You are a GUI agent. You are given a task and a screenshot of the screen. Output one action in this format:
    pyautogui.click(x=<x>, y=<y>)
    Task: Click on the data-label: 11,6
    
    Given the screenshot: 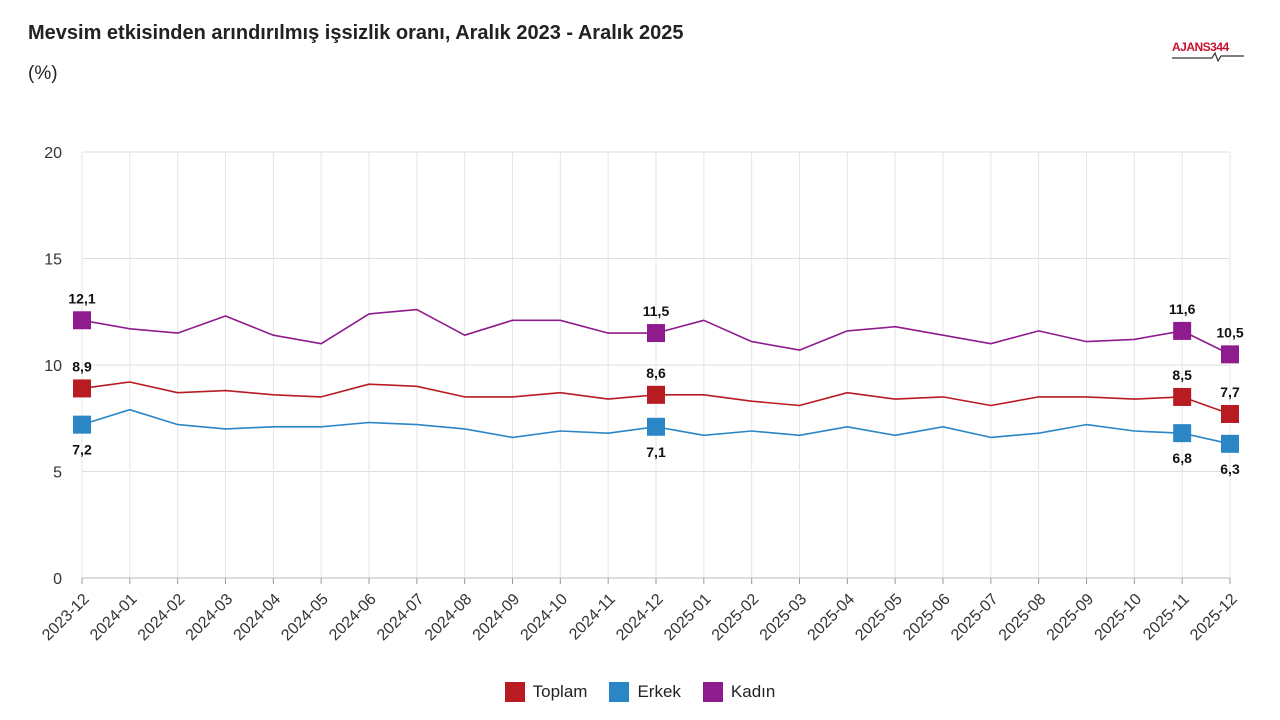 What is the action you would take?
    pyautogui.click(x=1182, y=309)
    